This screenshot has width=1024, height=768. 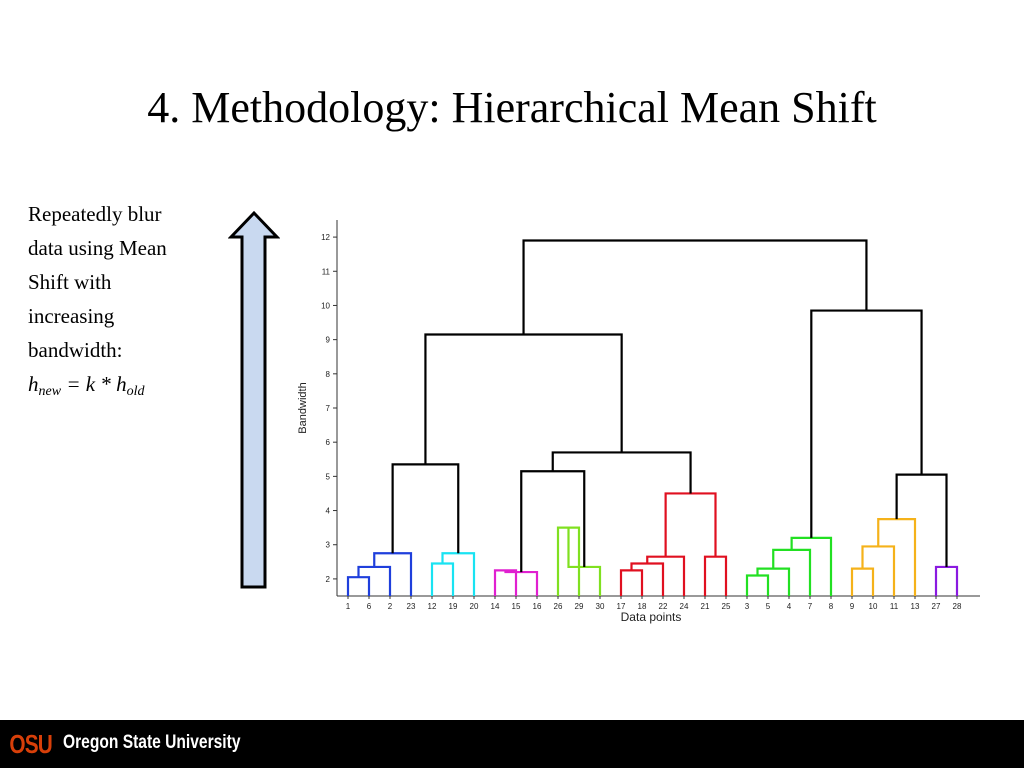 I want to click on x-tick-label: 5, so click(x=768, y=606).